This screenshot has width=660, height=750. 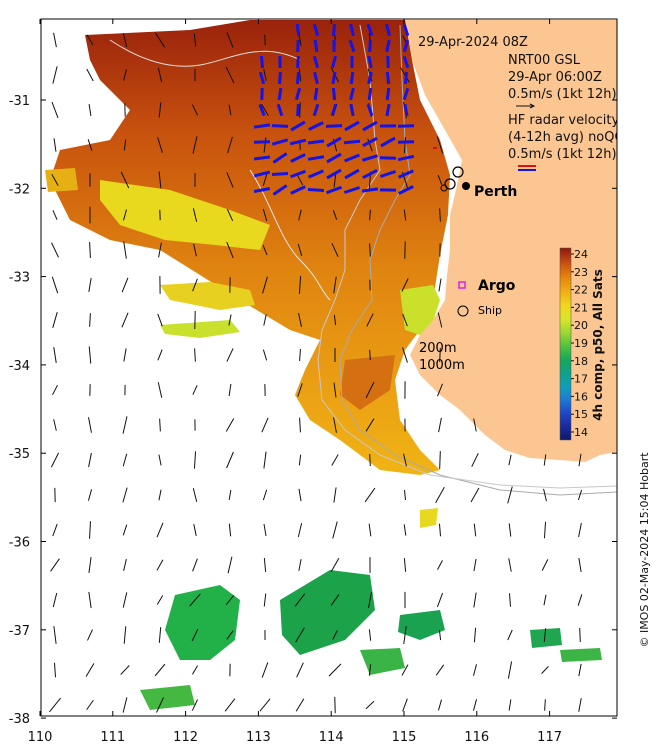 What do you see at coordinates (19, 631) in the screenshot?
I see `y-tick-label: -37` at bounding box center [19, 631].